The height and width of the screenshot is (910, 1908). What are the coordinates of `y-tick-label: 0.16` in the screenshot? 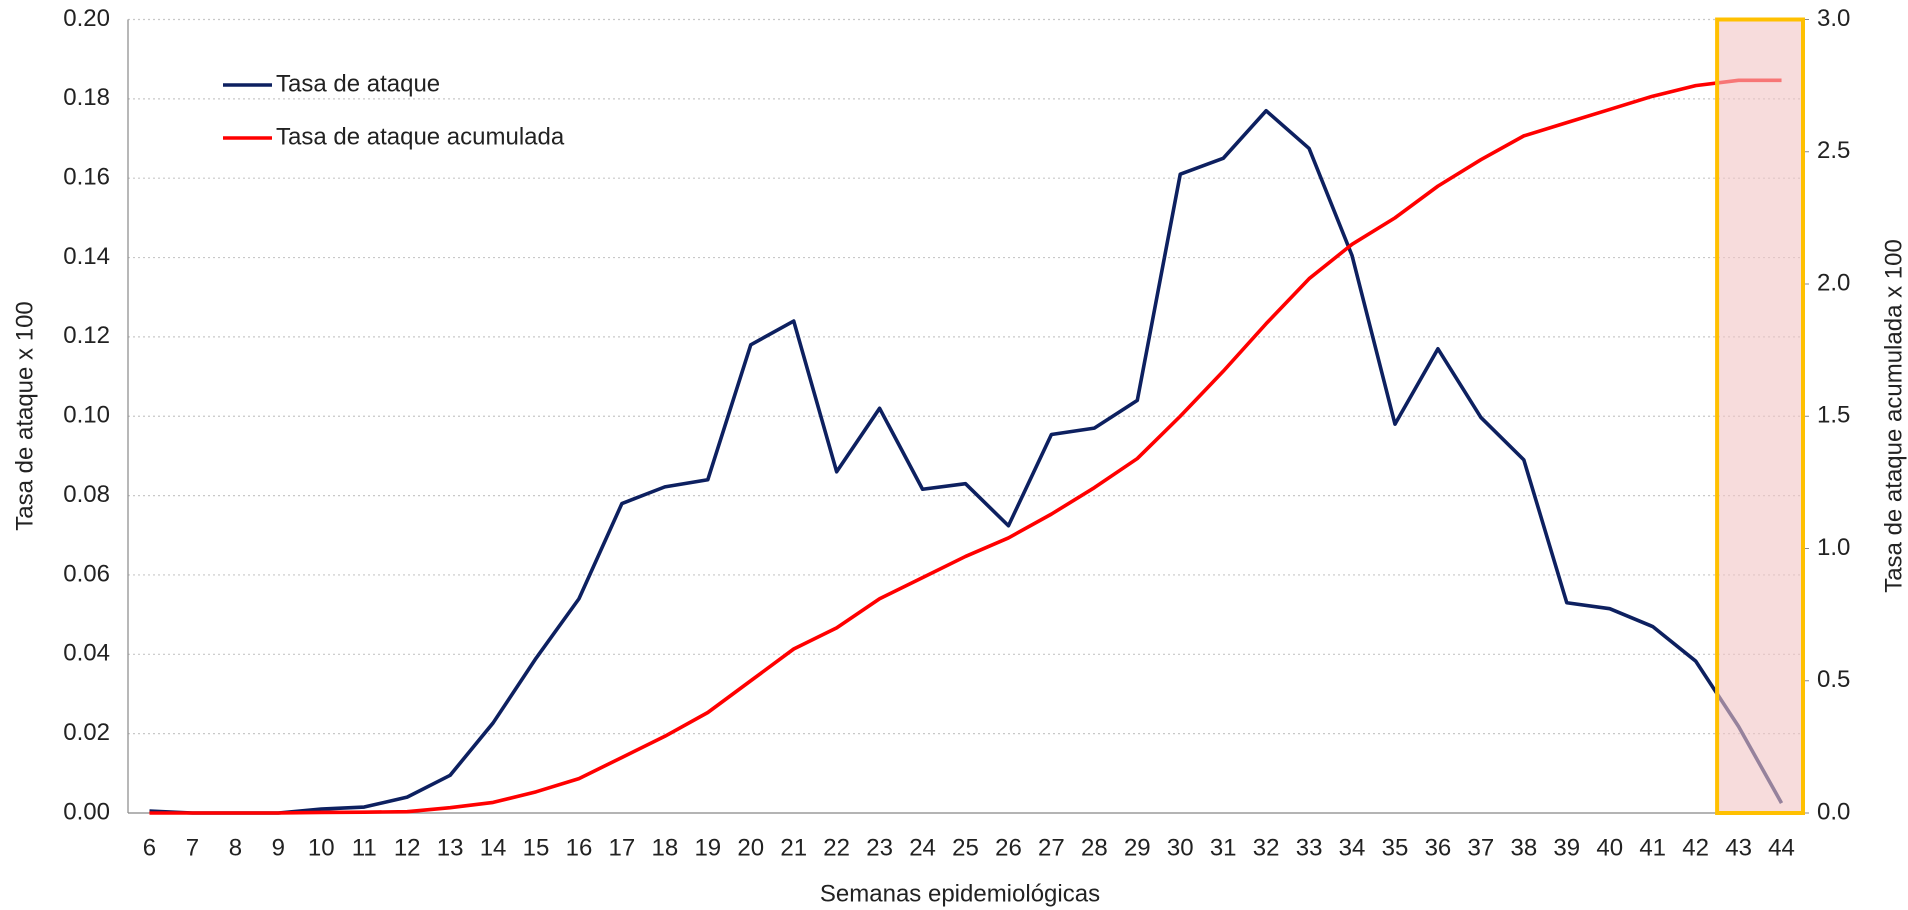 It's located at (86, 177).